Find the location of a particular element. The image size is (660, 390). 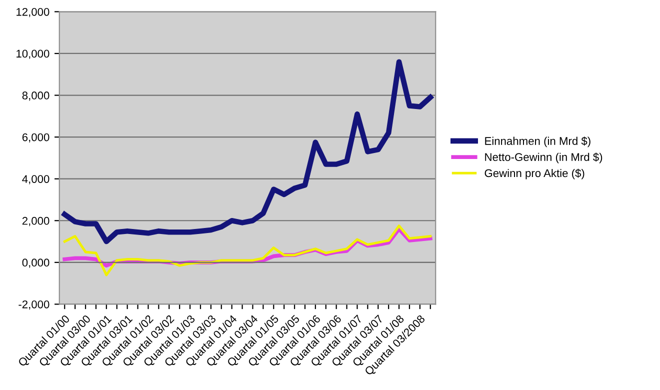

y-tick-label: 10,000 is located at coordinates (33, 54).